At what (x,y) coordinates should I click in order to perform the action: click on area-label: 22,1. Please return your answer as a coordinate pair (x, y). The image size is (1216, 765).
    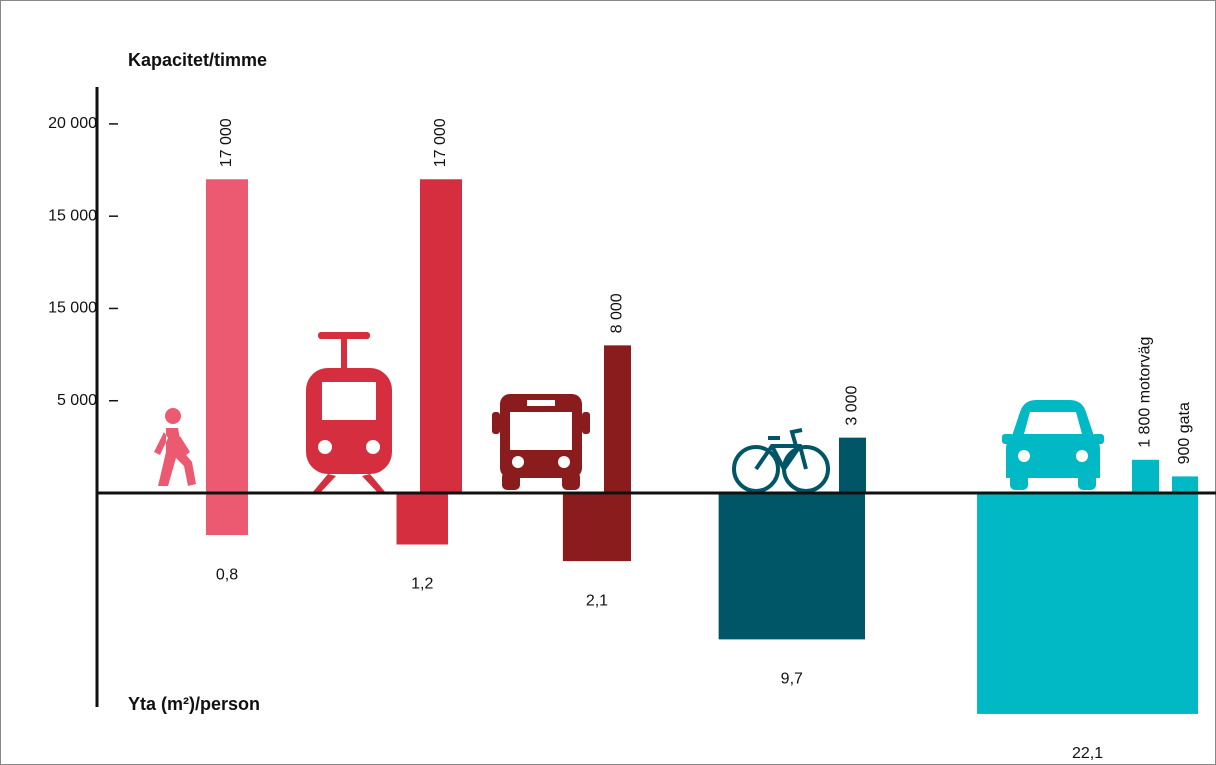
    Looking at the image, I should click on (1087, 753).